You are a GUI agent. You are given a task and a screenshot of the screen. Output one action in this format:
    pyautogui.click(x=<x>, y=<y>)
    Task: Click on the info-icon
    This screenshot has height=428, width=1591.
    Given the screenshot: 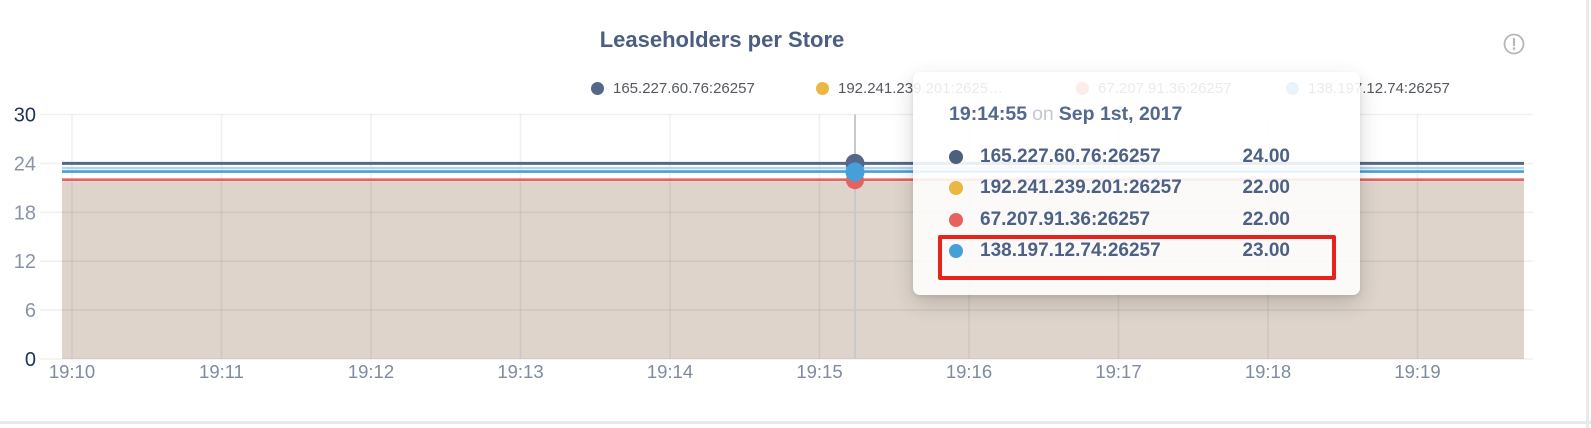 What is the action you would take?
    pyautogui.click(x=1514, y=44)
    